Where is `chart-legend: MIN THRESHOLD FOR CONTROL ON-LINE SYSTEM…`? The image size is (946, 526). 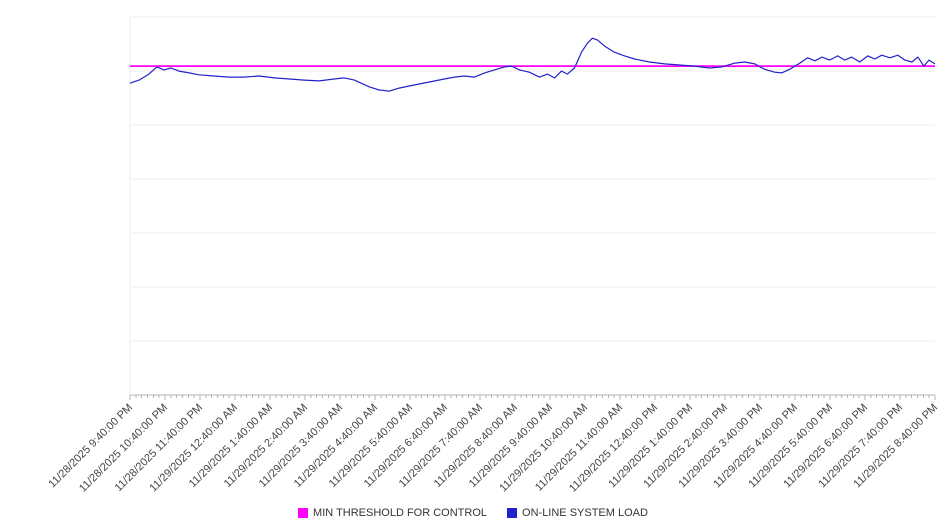 chart-legend: MIN THRESHOLD FOR CONTROL ON-LINE SYSTEM… is located at coordinates (473, 513).